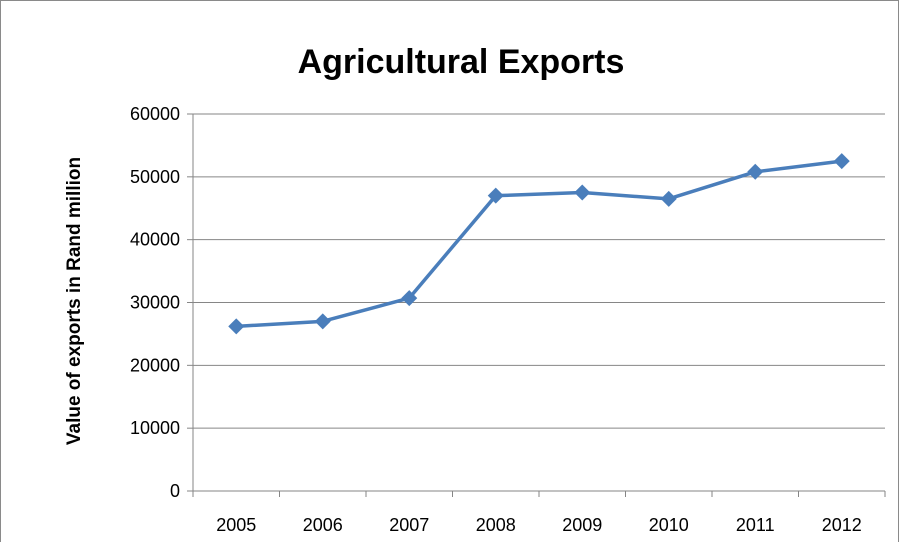 This screenshot has width=899, height=543. I want to click on x-tick-label: 2011, so click(755, 525).